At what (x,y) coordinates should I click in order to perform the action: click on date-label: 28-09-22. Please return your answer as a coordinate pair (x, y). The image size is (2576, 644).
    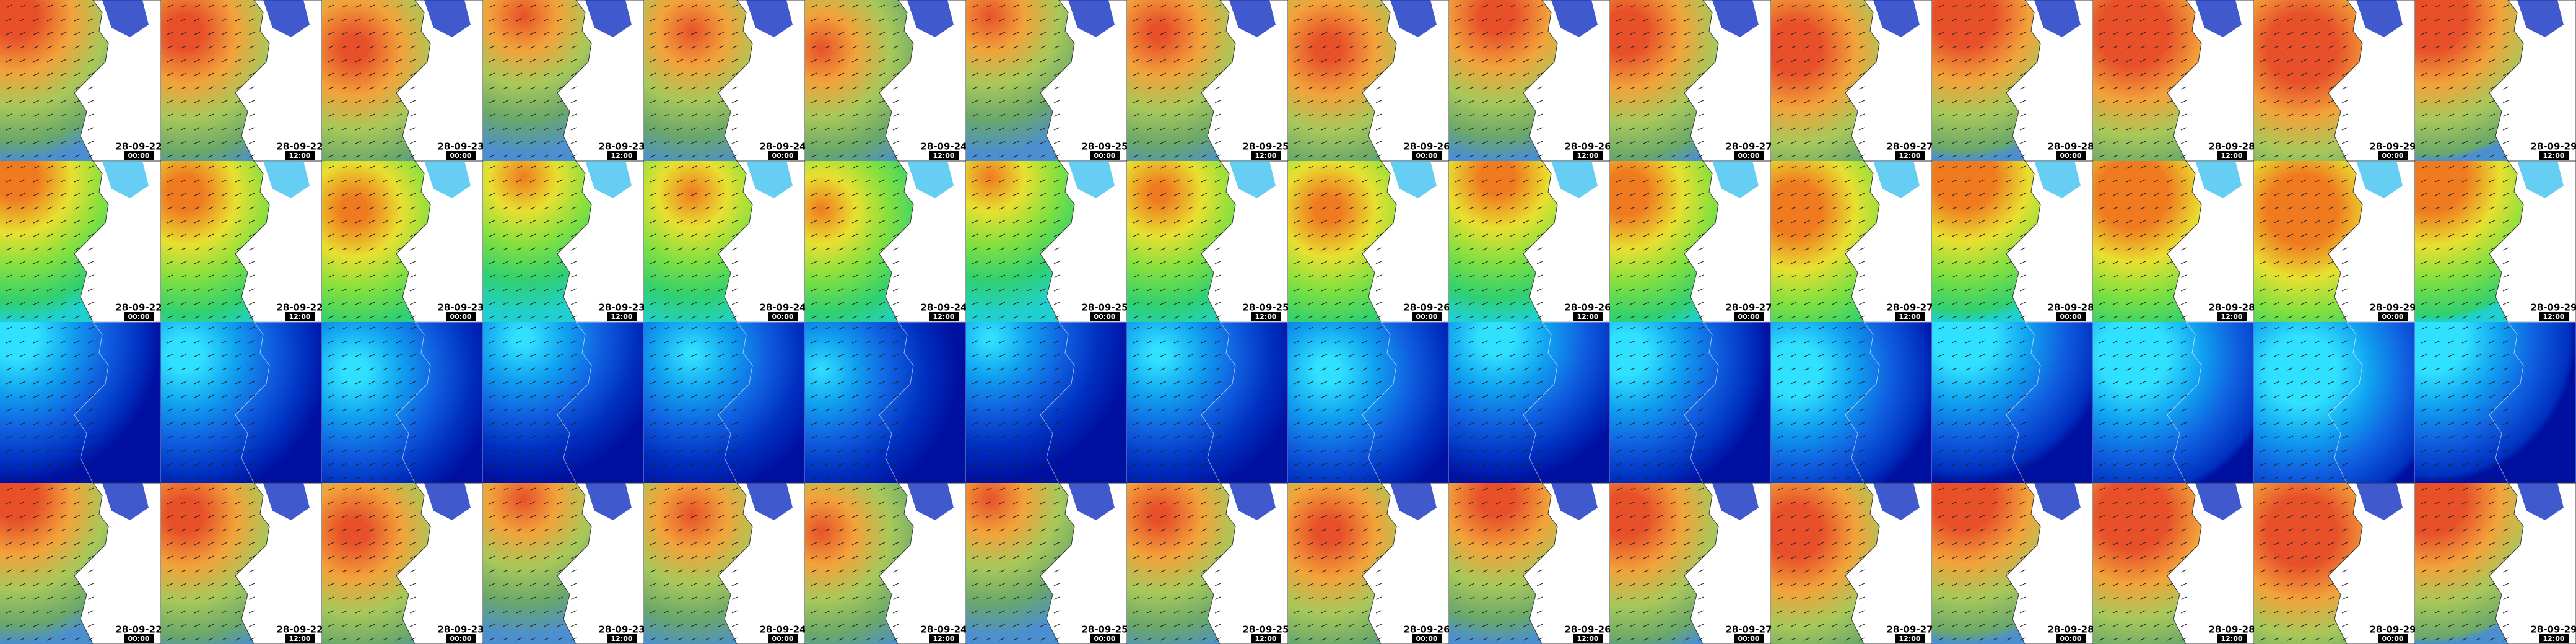
    Looking at the image, I should click on (299, 307).